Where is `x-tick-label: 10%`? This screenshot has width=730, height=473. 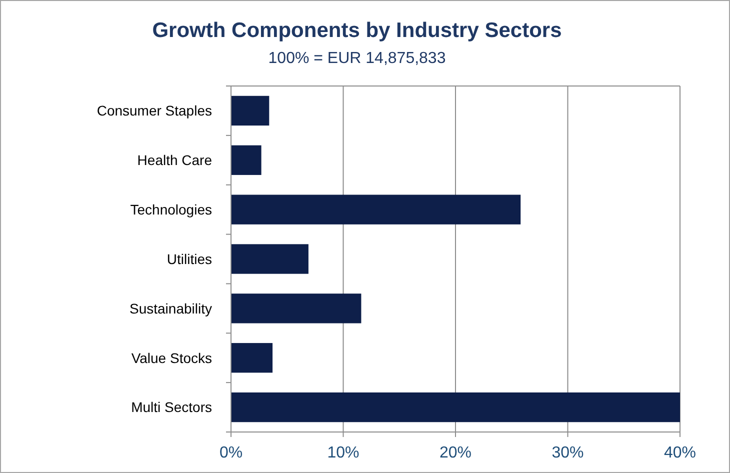 x-tick-label: 10% is located at coordinates (343, 453).